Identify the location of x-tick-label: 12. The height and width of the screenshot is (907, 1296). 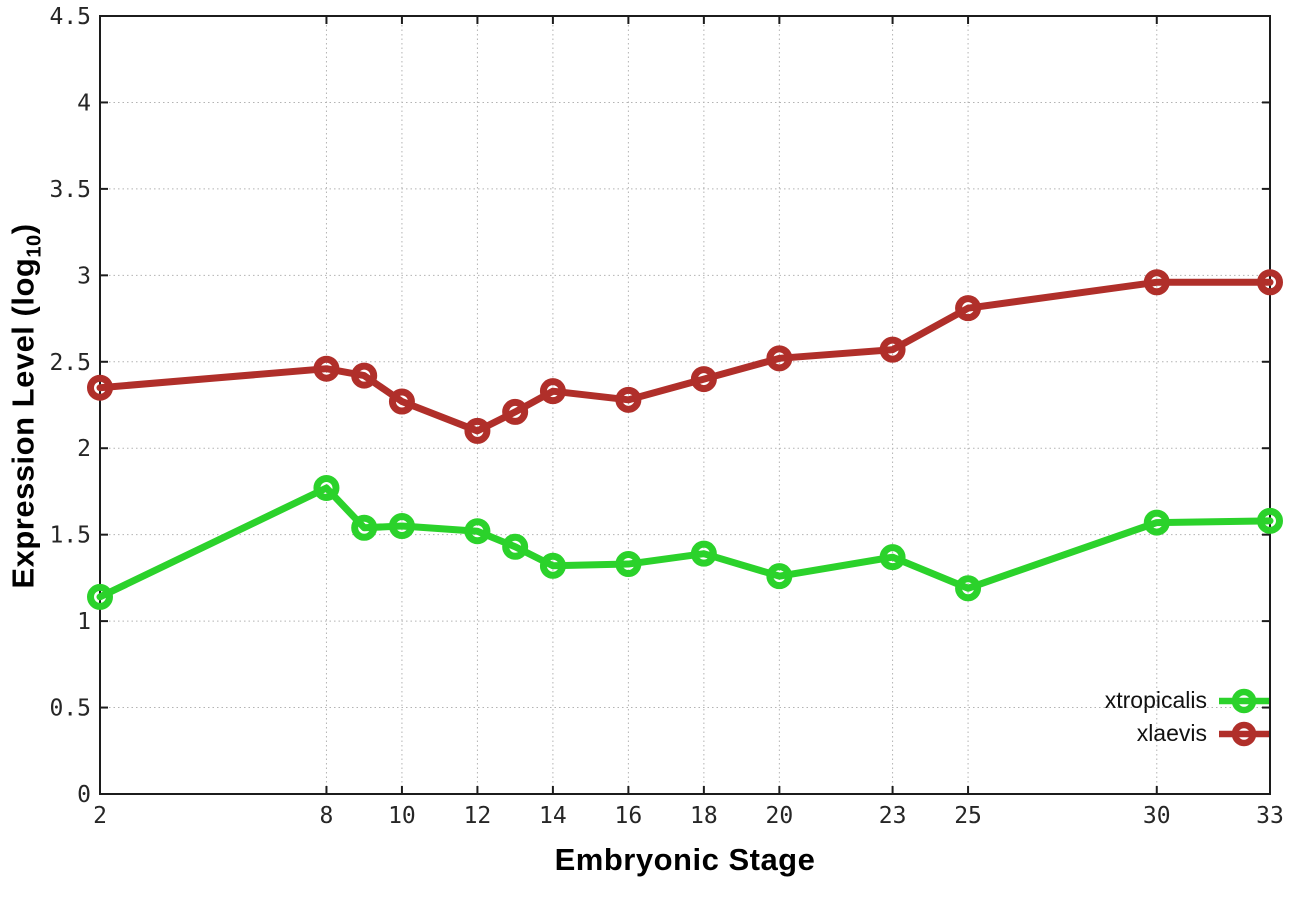
(478, 816).